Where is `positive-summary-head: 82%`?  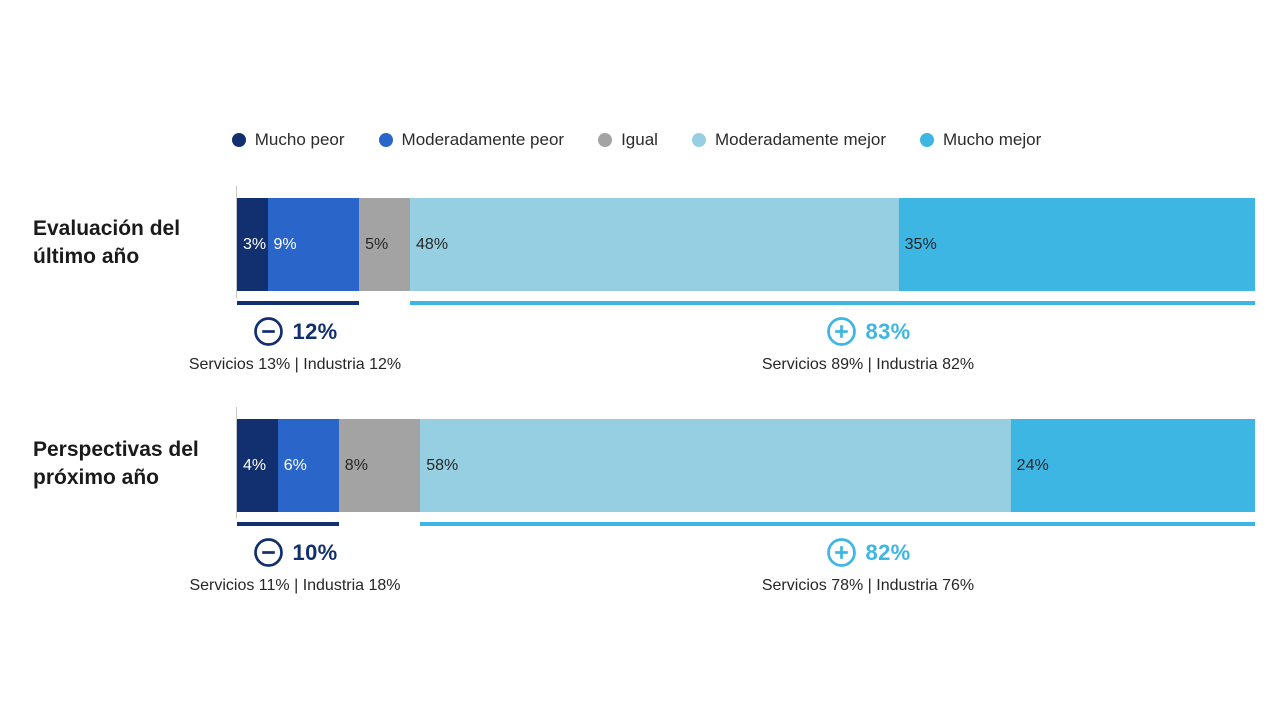 positive-summary-head: 82% is located at coordinates (868, 552).